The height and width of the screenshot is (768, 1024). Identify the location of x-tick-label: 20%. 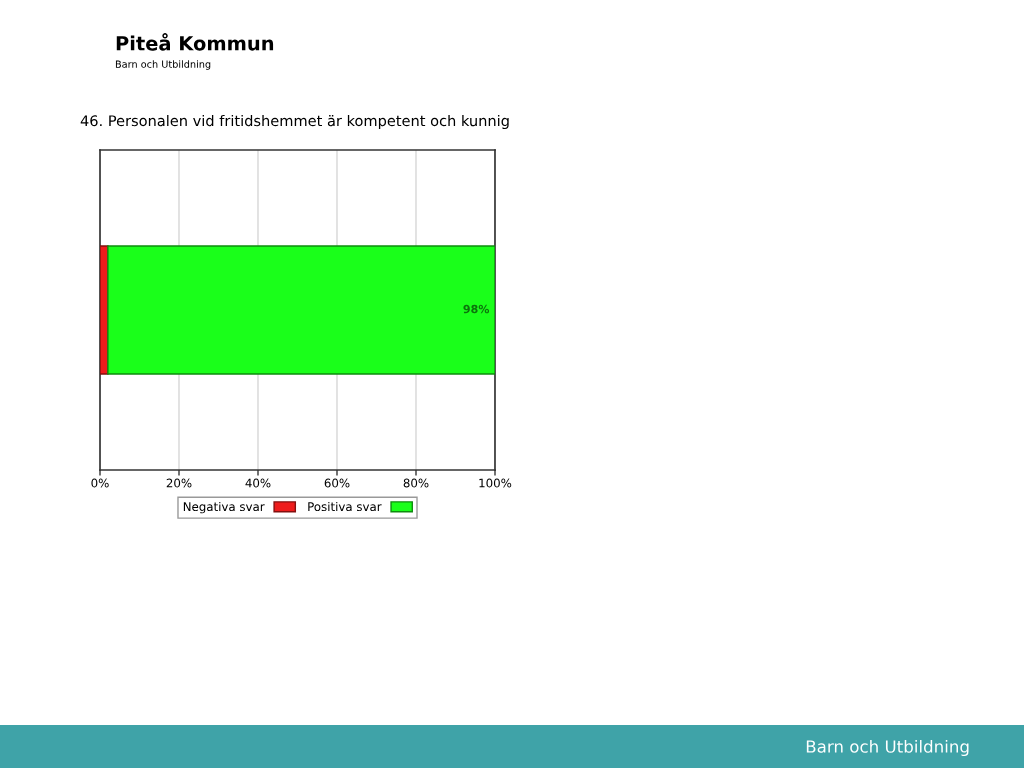
(179, 483).